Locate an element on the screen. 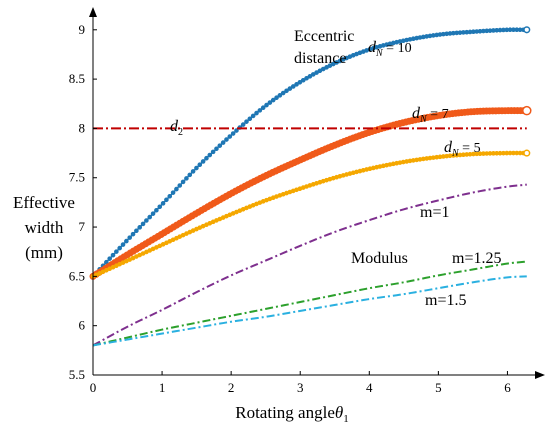  x-axis-arrow is located at coordinates (540, 375).